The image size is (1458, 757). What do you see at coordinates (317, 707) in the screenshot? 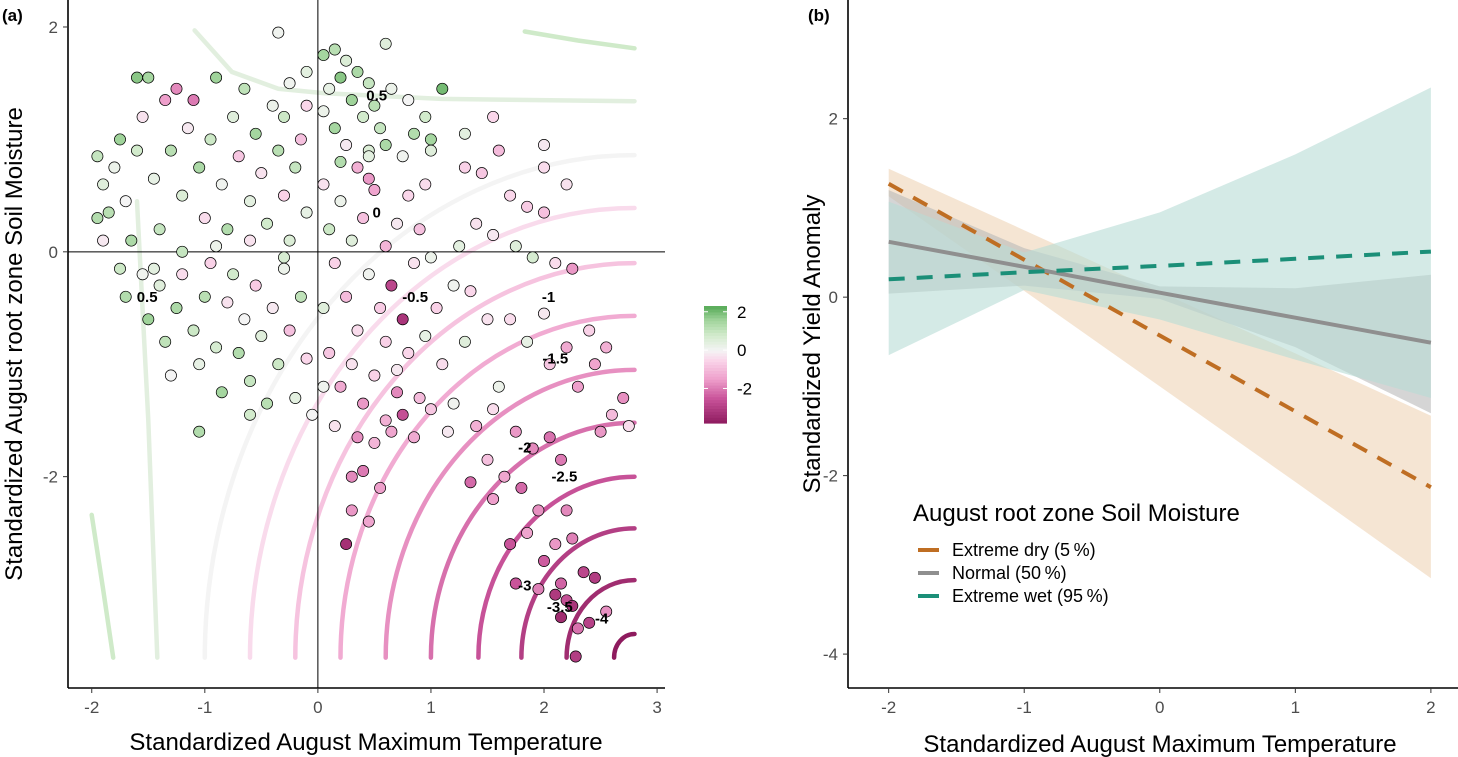
I see `x-tick-label: 0` at bounding box center [317, 707].